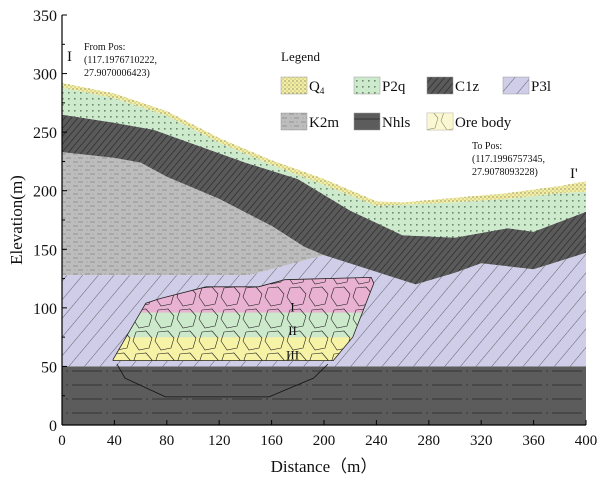 This screenshot has height=482, width=605. I want to click on x-tick-label: 0, so click(62, 441).